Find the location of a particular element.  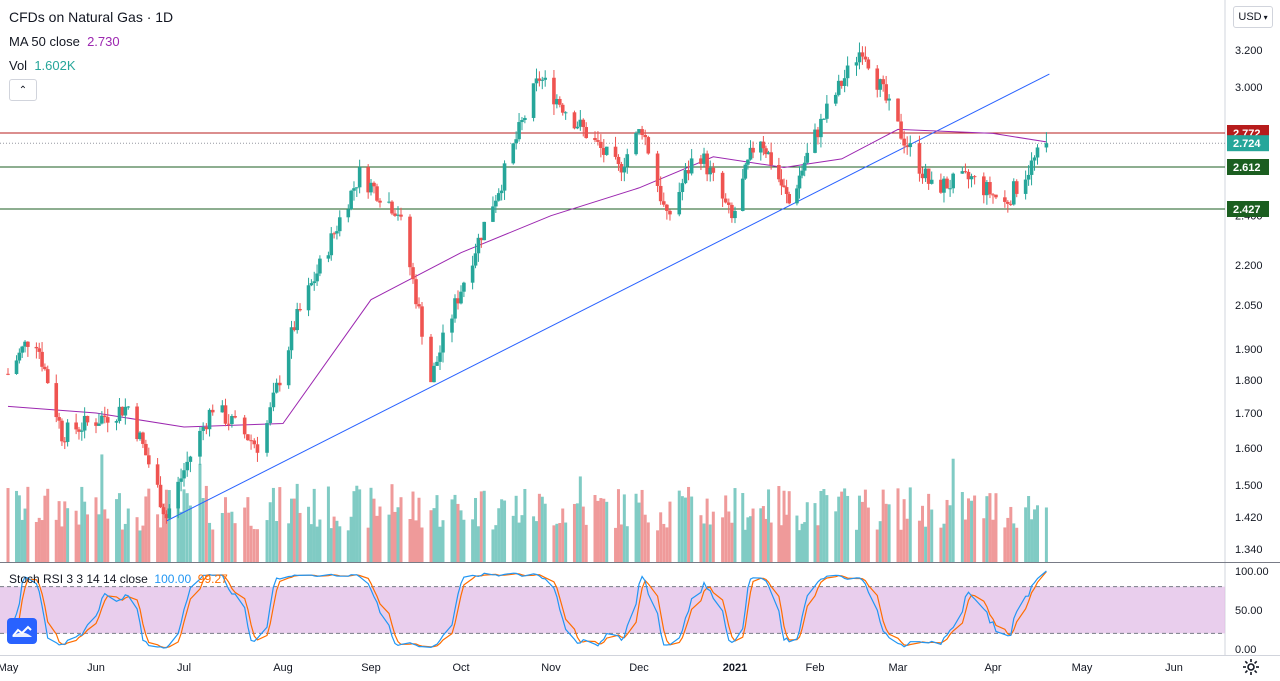

symbol-title: CFDs on Natural Gas · 1D is located at coordinates (91, 17).